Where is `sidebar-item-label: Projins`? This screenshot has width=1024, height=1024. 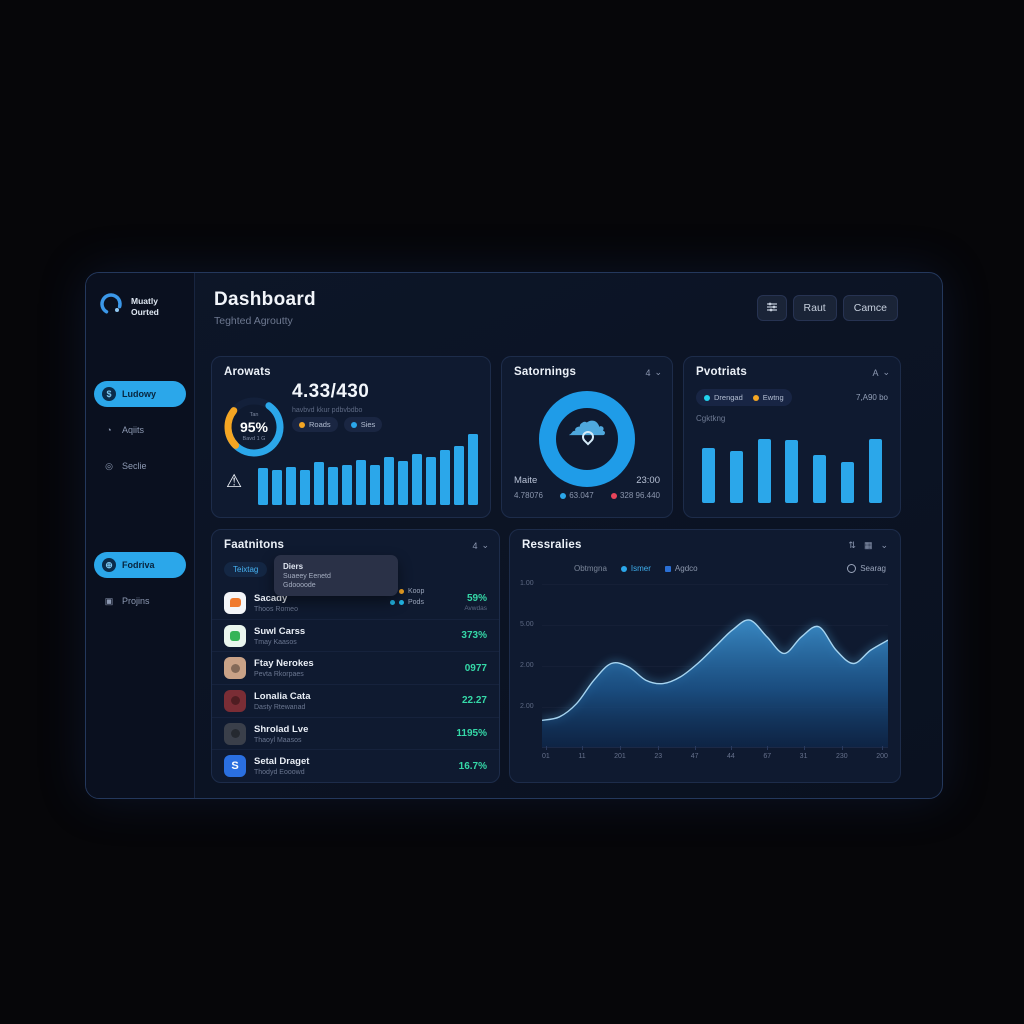
sidebar-item-label: Projins is located at coordinates (136, 601).